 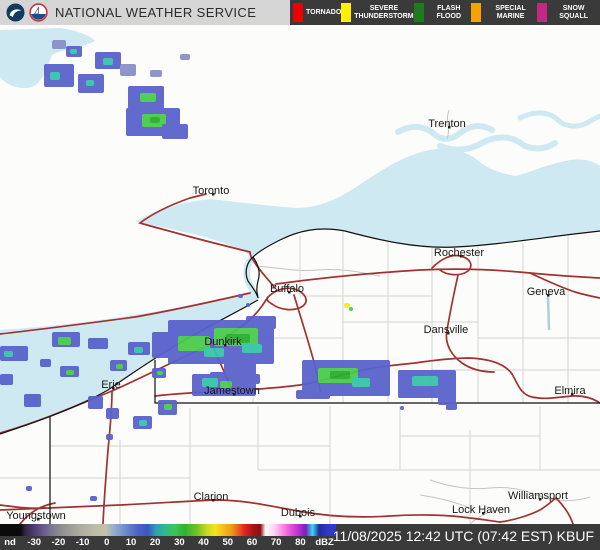 I want to click on warning-item: SEVERE THUNDERSTORM, so click(x=377, y=12).